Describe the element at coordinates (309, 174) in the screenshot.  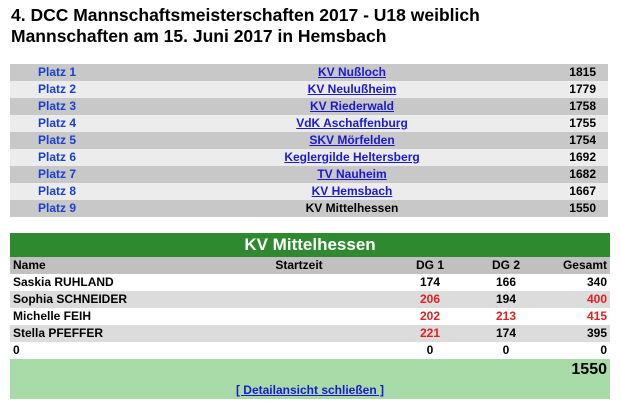
I see `ranking-row: Platz 7 TV Nauheim 1682` at that location.